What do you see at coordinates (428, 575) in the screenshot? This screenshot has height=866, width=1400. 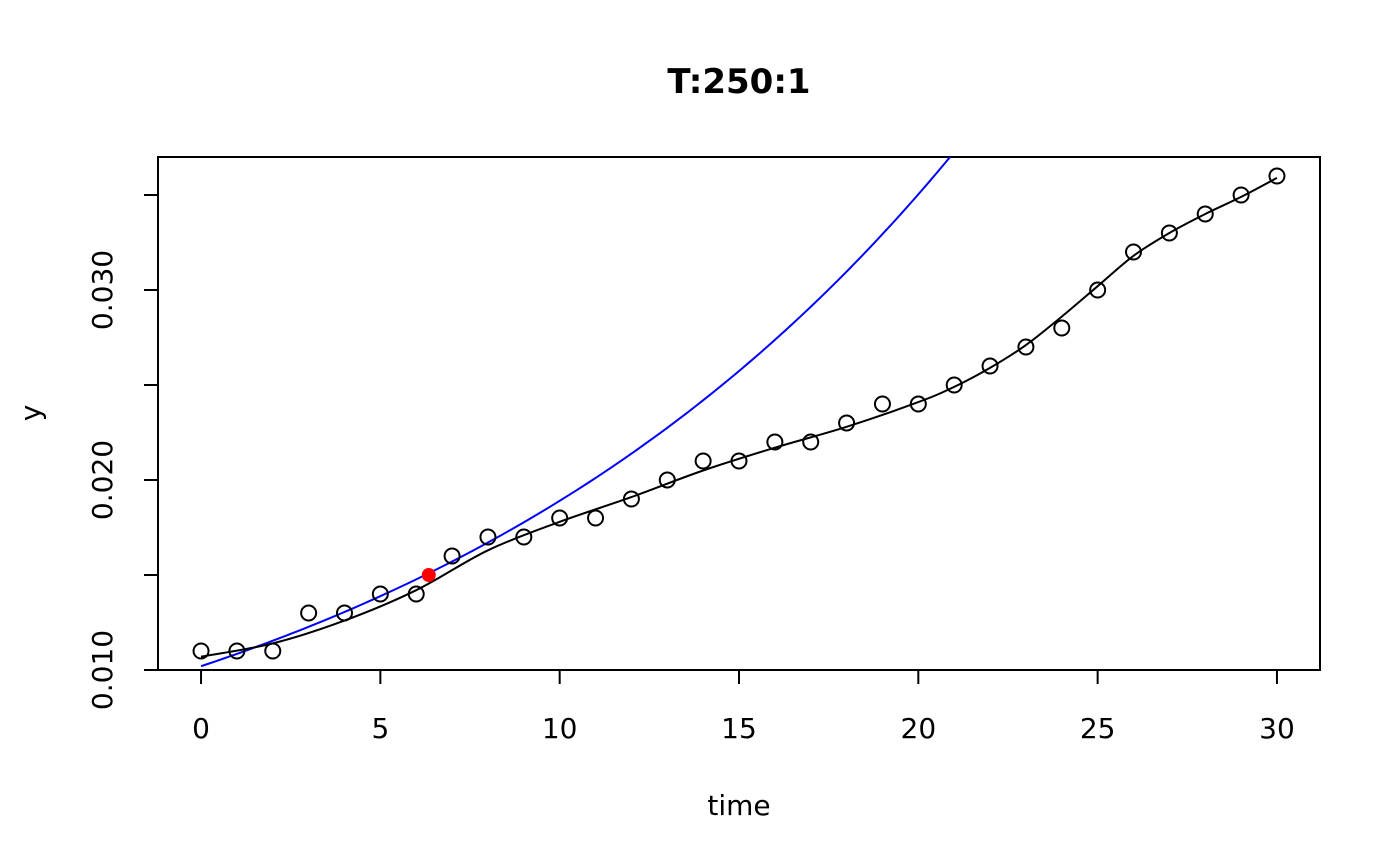 I see `highlighted-point` at bounding box center [428, 575].